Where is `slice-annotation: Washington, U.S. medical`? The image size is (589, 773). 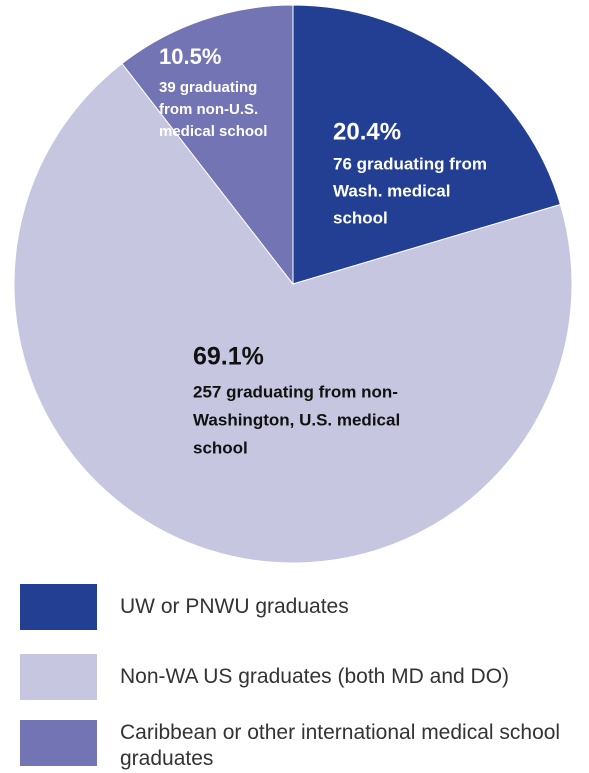 slice-annotation: Washington, U.S. medical is located at coordinates (296, 419).